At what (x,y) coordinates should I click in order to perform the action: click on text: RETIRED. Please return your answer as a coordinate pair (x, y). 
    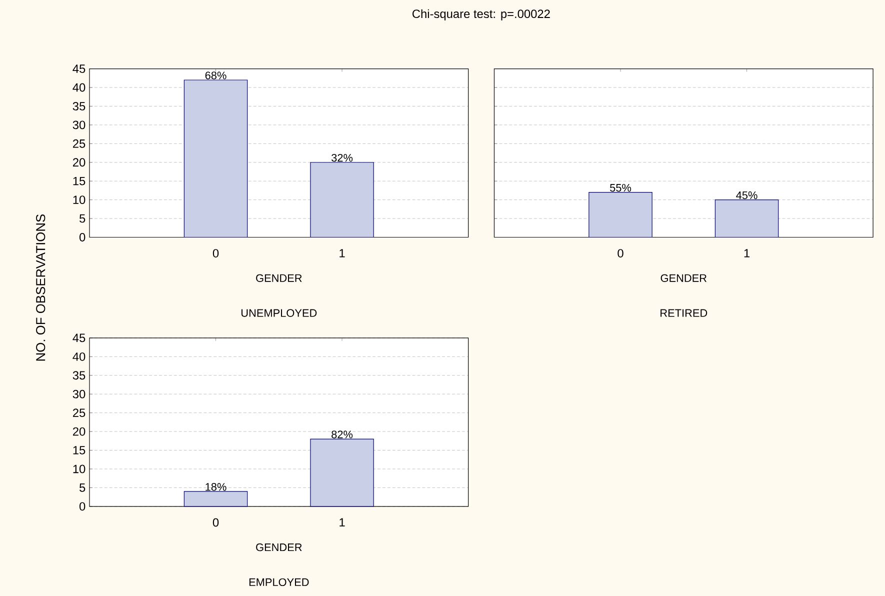
    Looking at the image, I should click on (684, 313).